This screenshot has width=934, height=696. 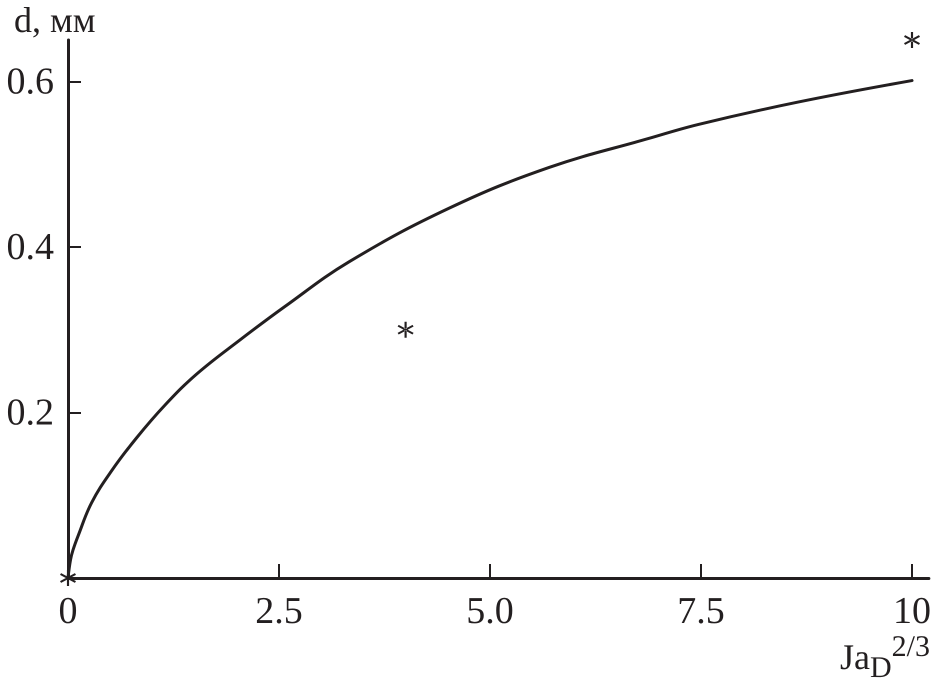 I want to click on y-tick-label: 0.6, so click(x=30, y=81).